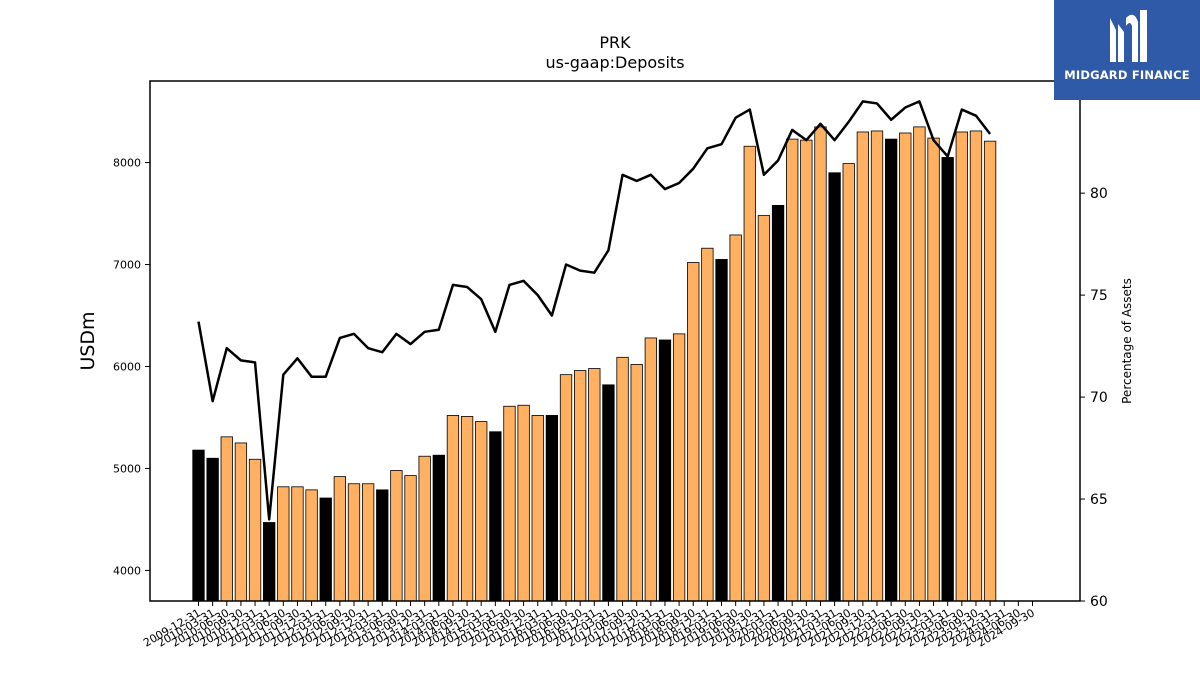 The width and height of the screenshot is (1200, 675). I want to click on midgard-m-logo-icon, so click(1128, 36).